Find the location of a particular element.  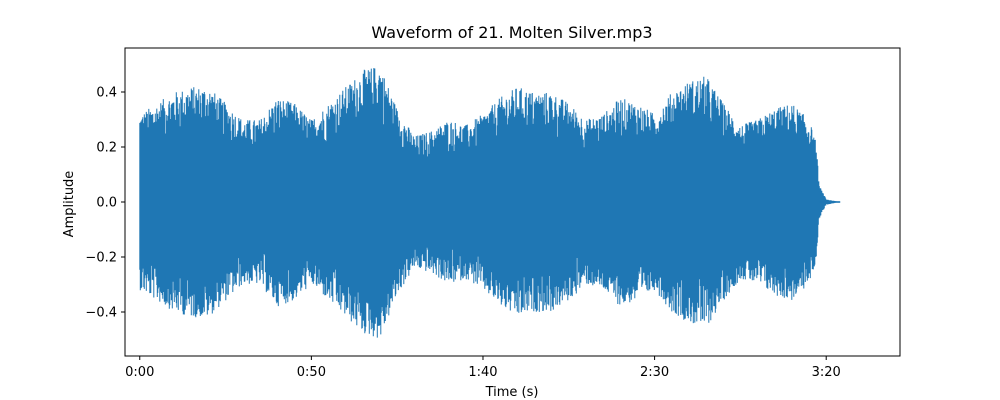

y-tick-label: −0.2 is located at coordinates (101, 258).